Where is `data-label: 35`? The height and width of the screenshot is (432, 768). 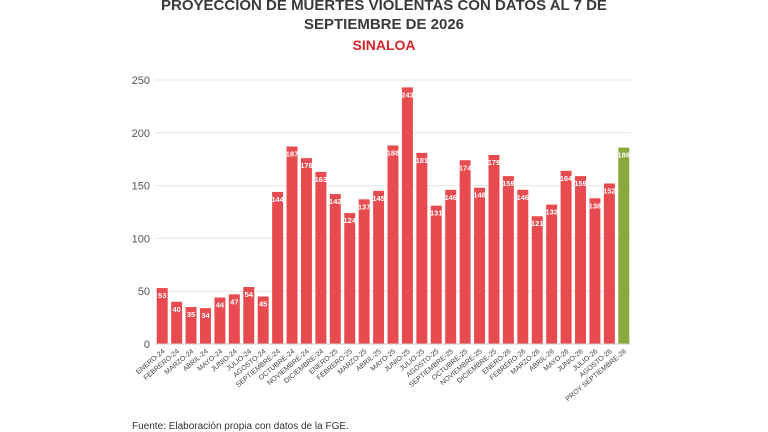
data-label: 35 is located at coordinates (191, 314).